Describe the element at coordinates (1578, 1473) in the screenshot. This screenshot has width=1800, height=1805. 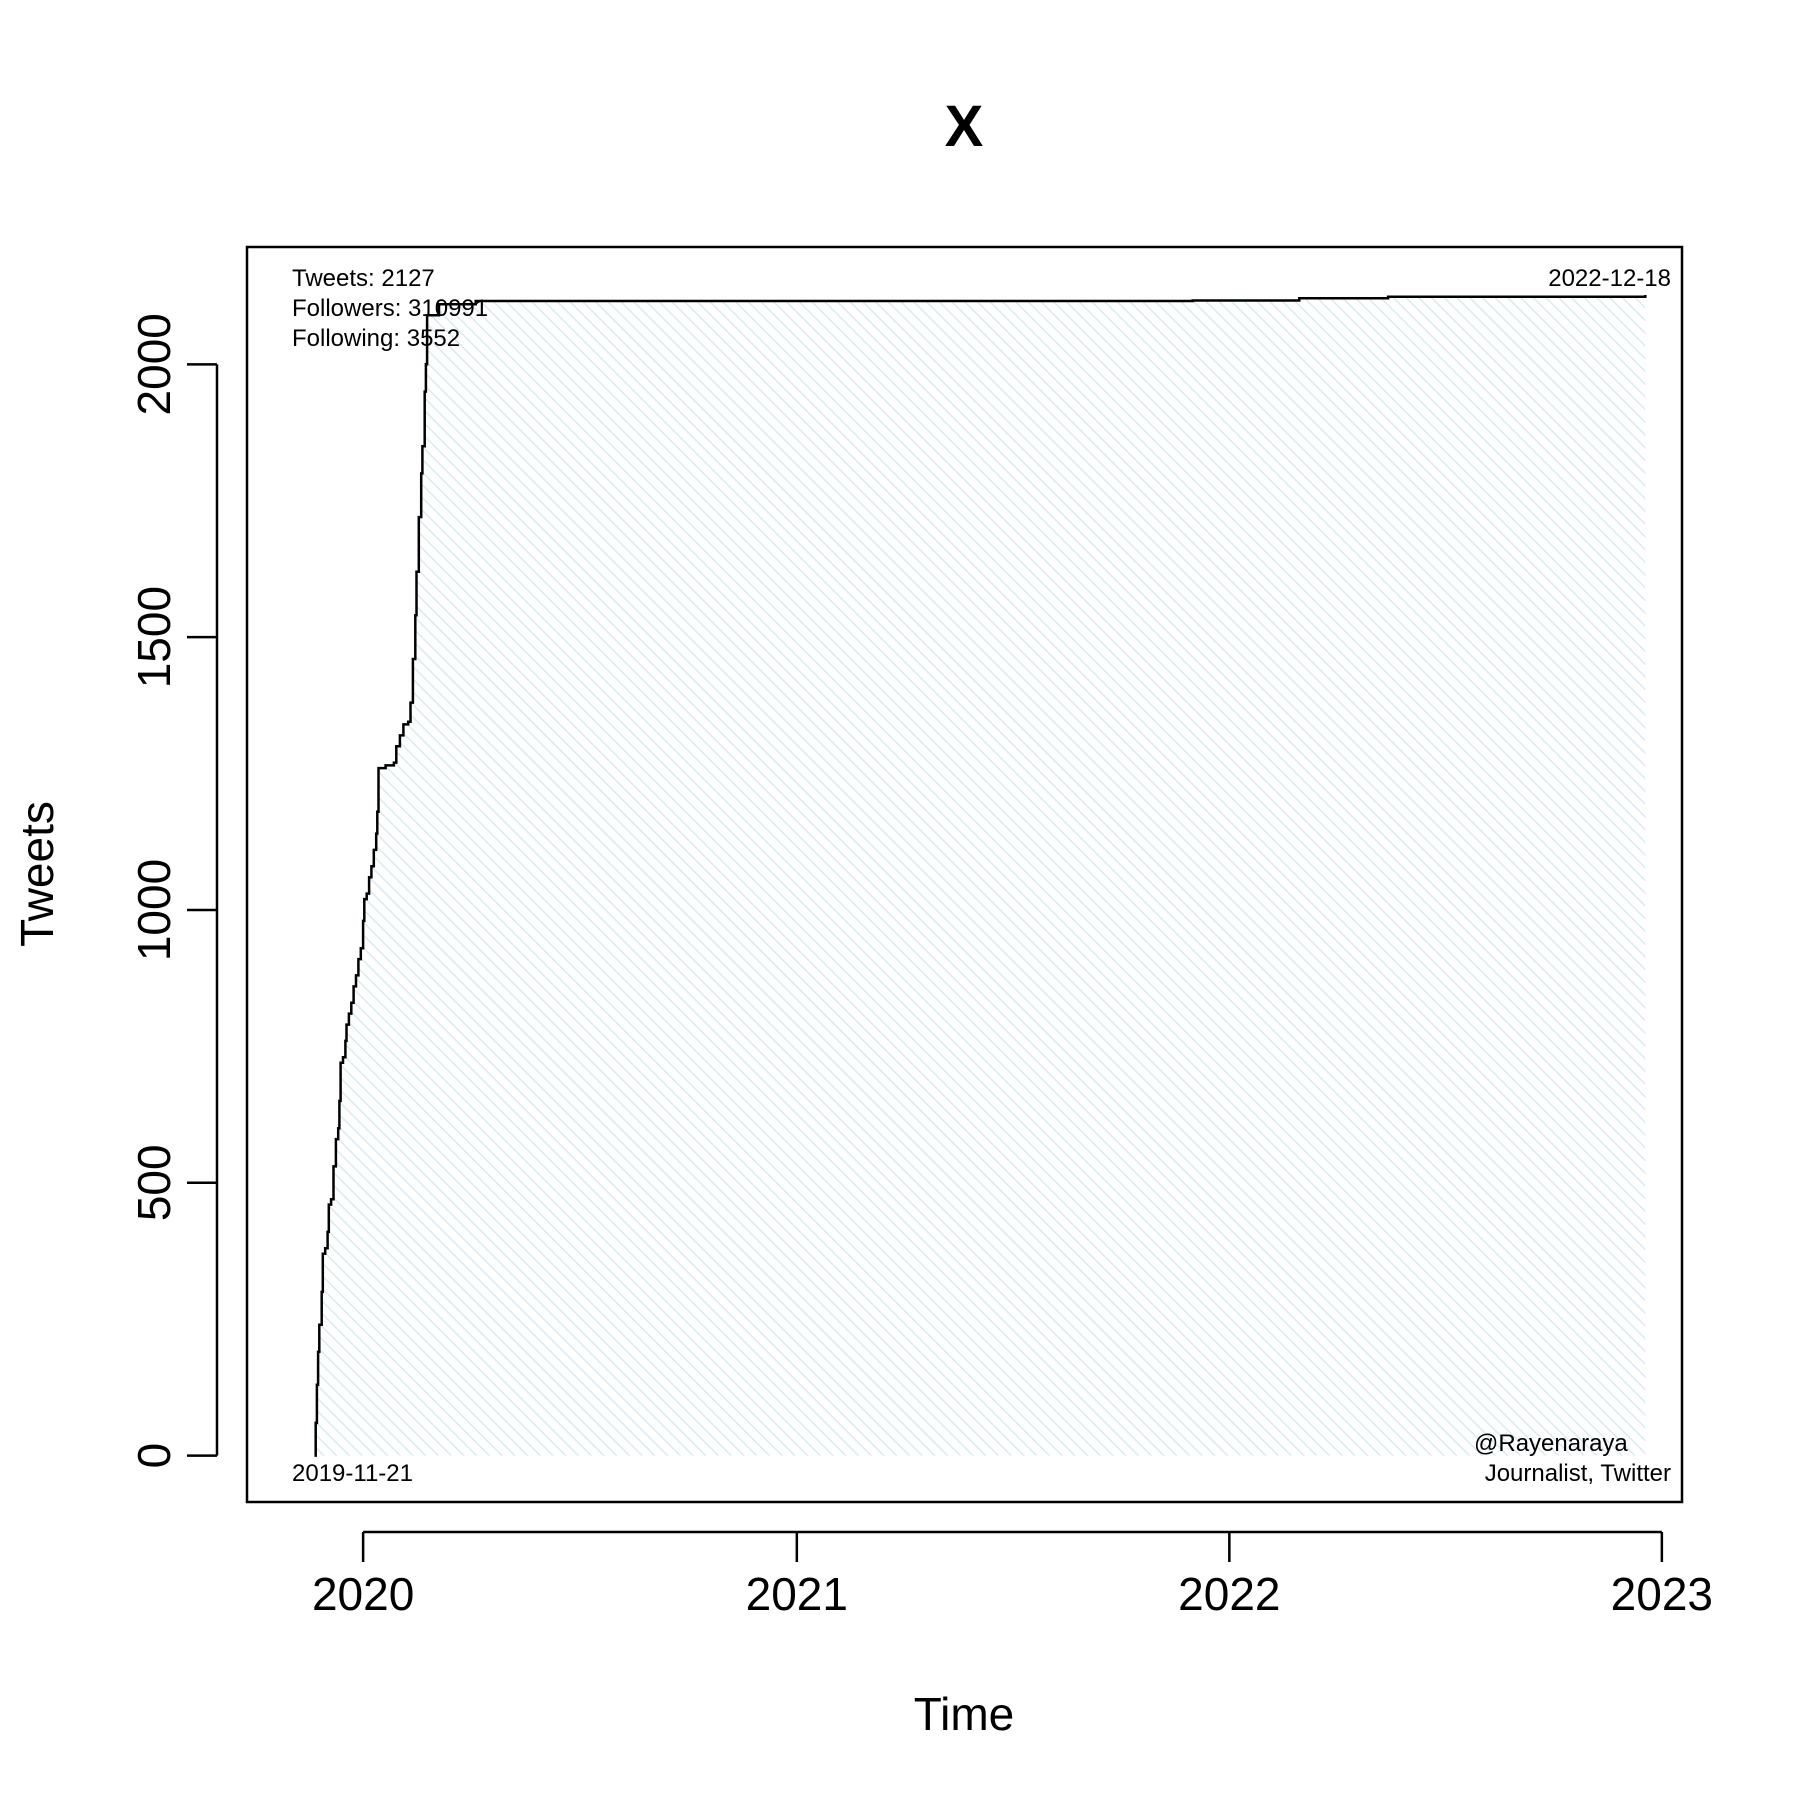
I see `account-description: Journalist, Twitter` at that location.